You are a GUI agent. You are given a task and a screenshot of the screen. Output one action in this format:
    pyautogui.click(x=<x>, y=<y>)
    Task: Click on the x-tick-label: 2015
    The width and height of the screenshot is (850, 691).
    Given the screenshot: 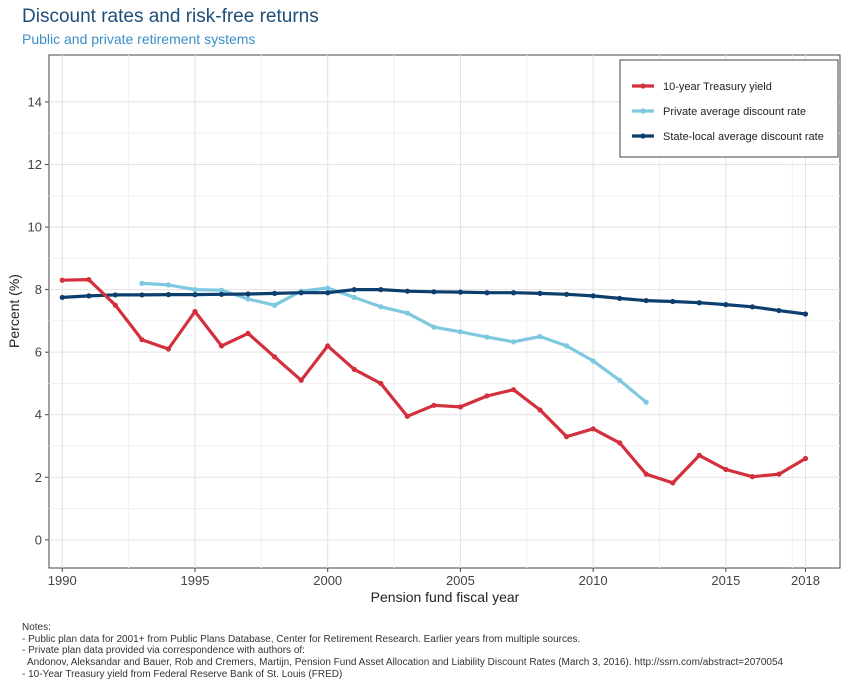 What is the action you would take?
    pyautogui.click(x=725, y=580)
    